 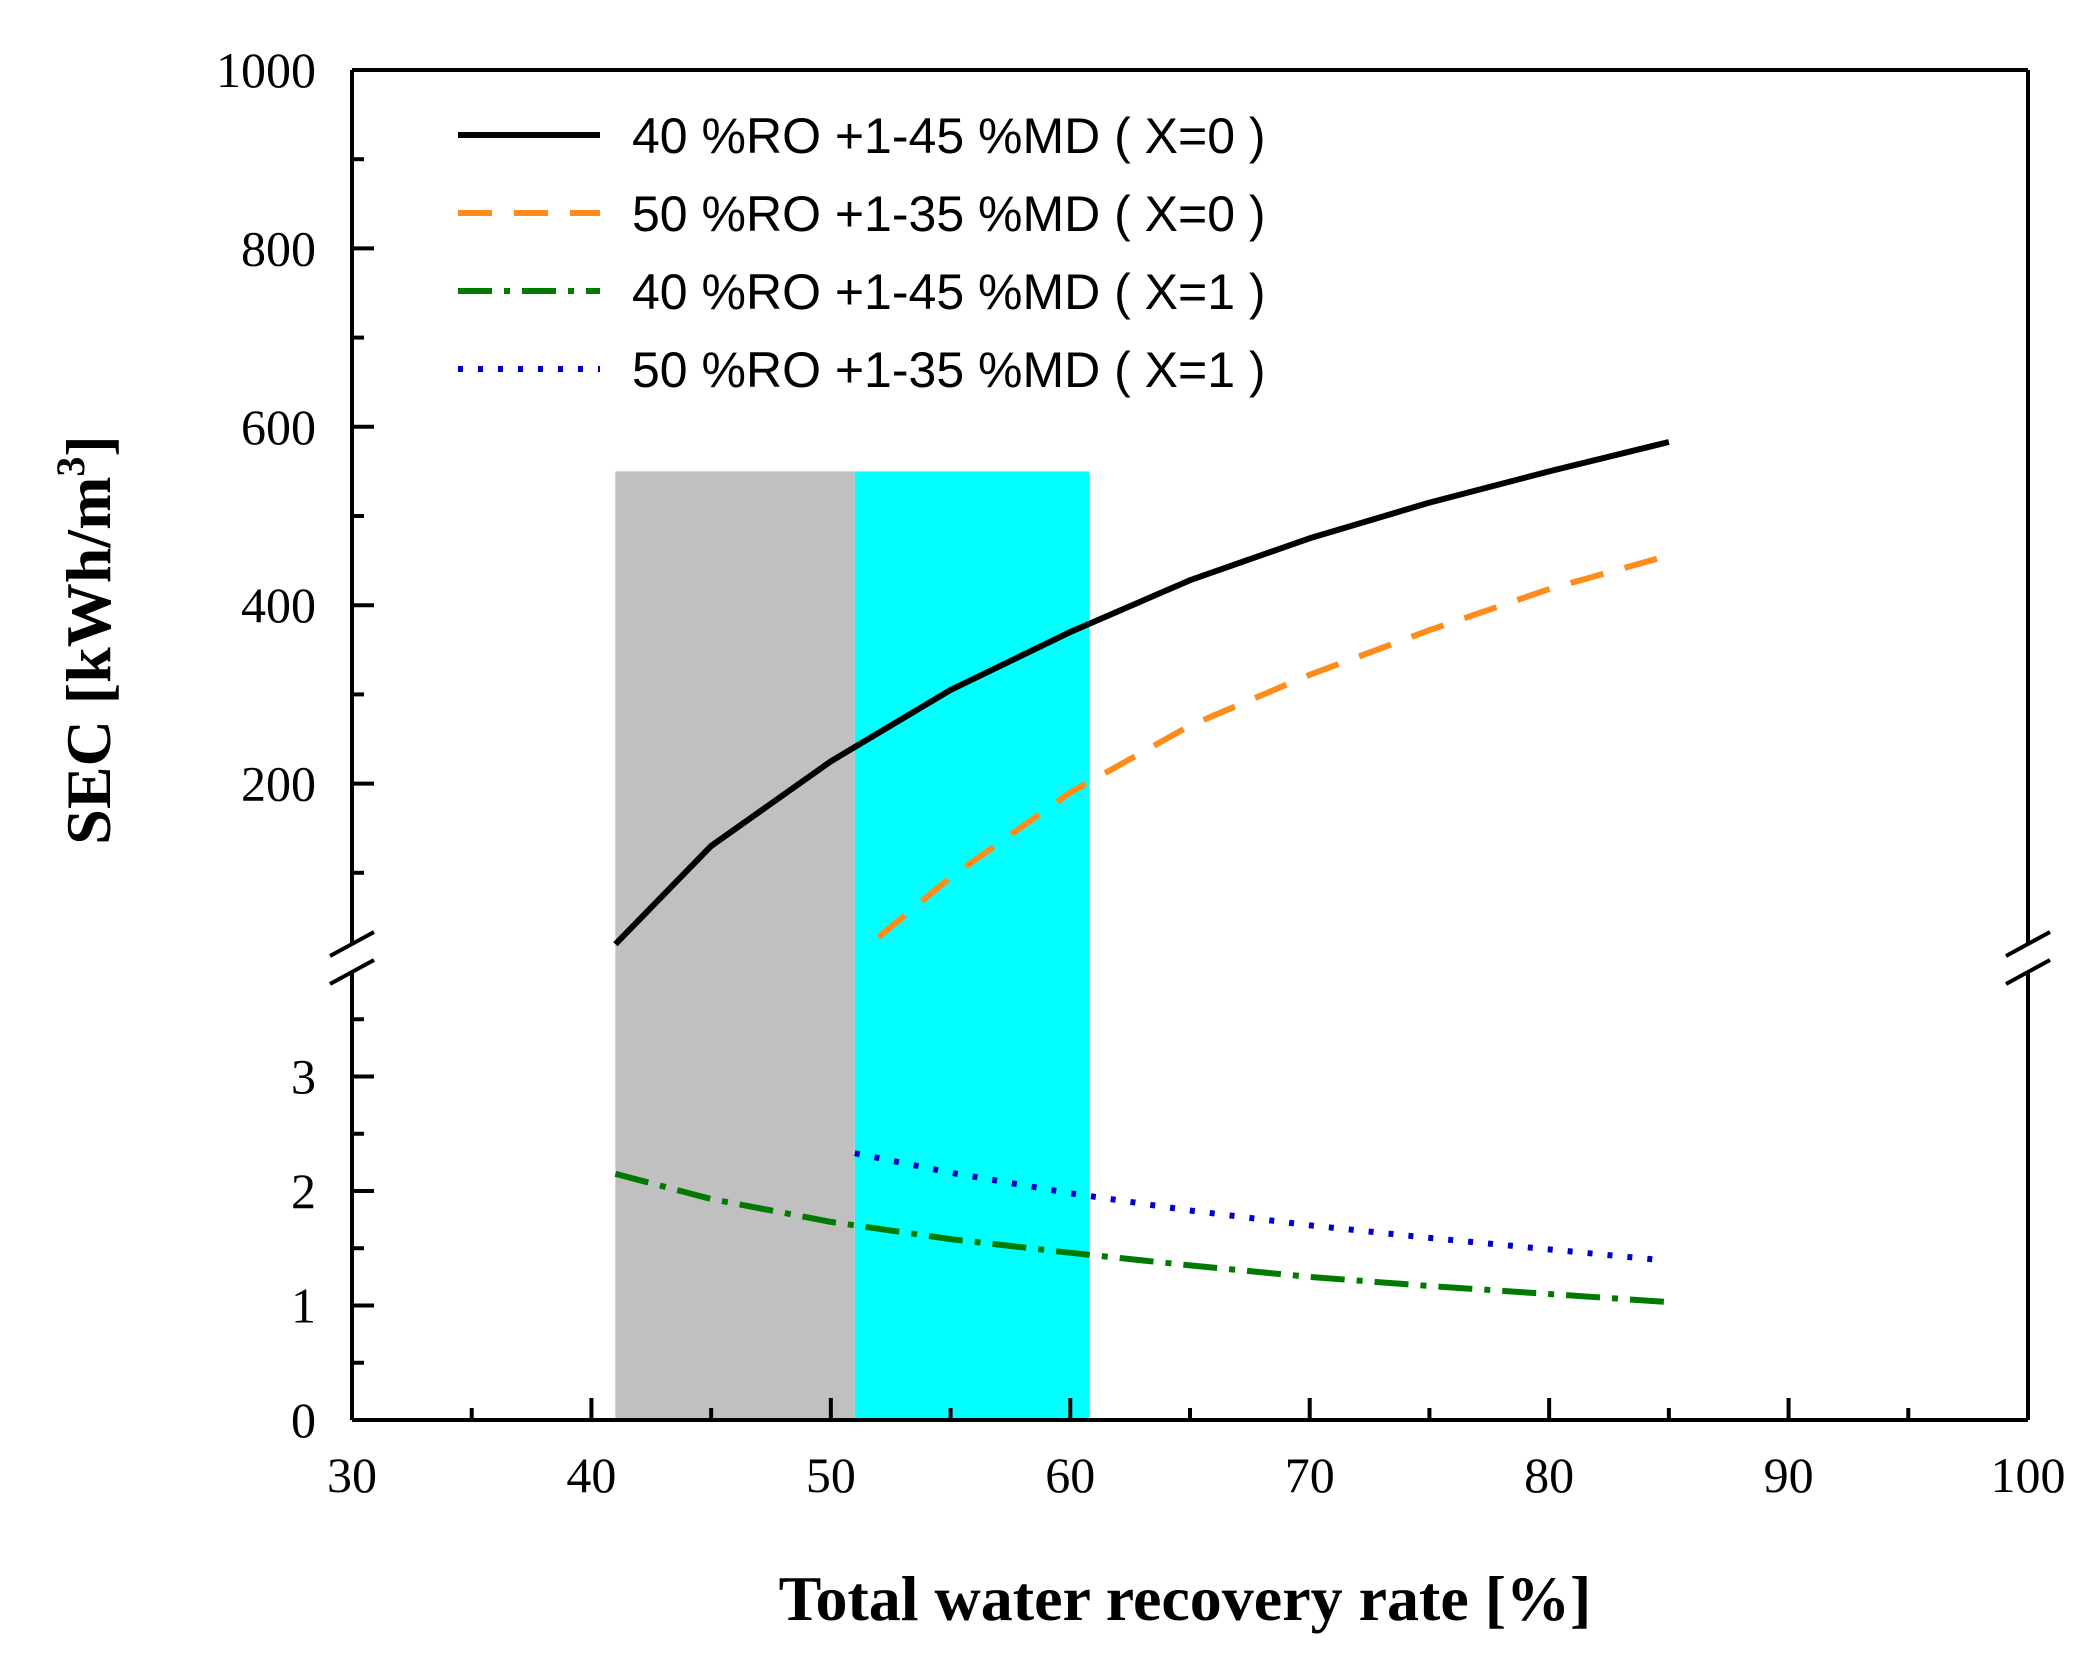 I want to click on y-upper-tick-label: 800, so click(x=278, y=248).